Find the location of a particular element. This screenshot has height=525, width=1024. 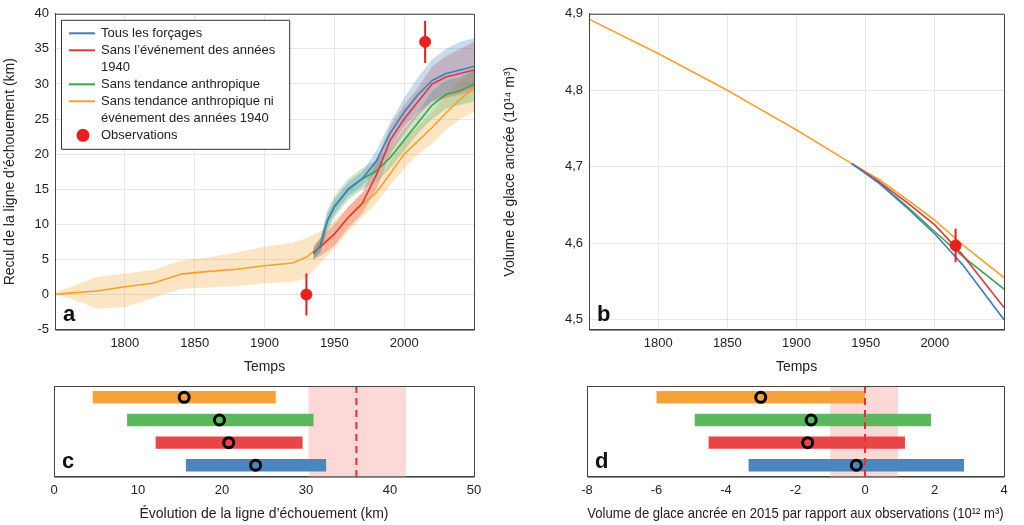

legend-label: Tous les forçages is located at coordinates (152, 32).